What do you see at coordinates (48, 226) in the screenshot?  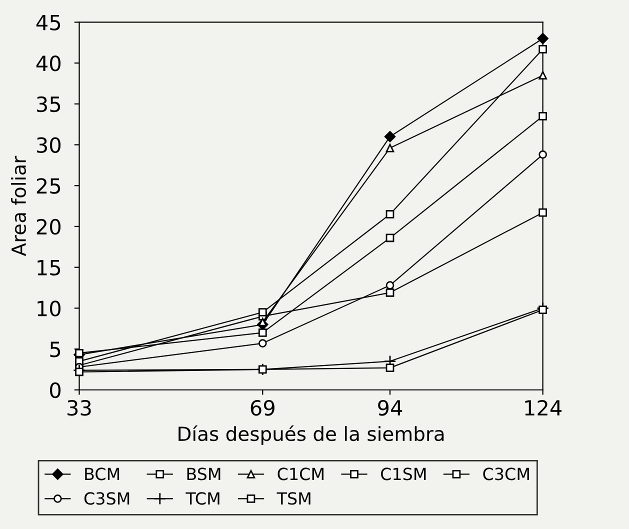 I see `y-tick-label: 20` at bounding box center [48, 226].